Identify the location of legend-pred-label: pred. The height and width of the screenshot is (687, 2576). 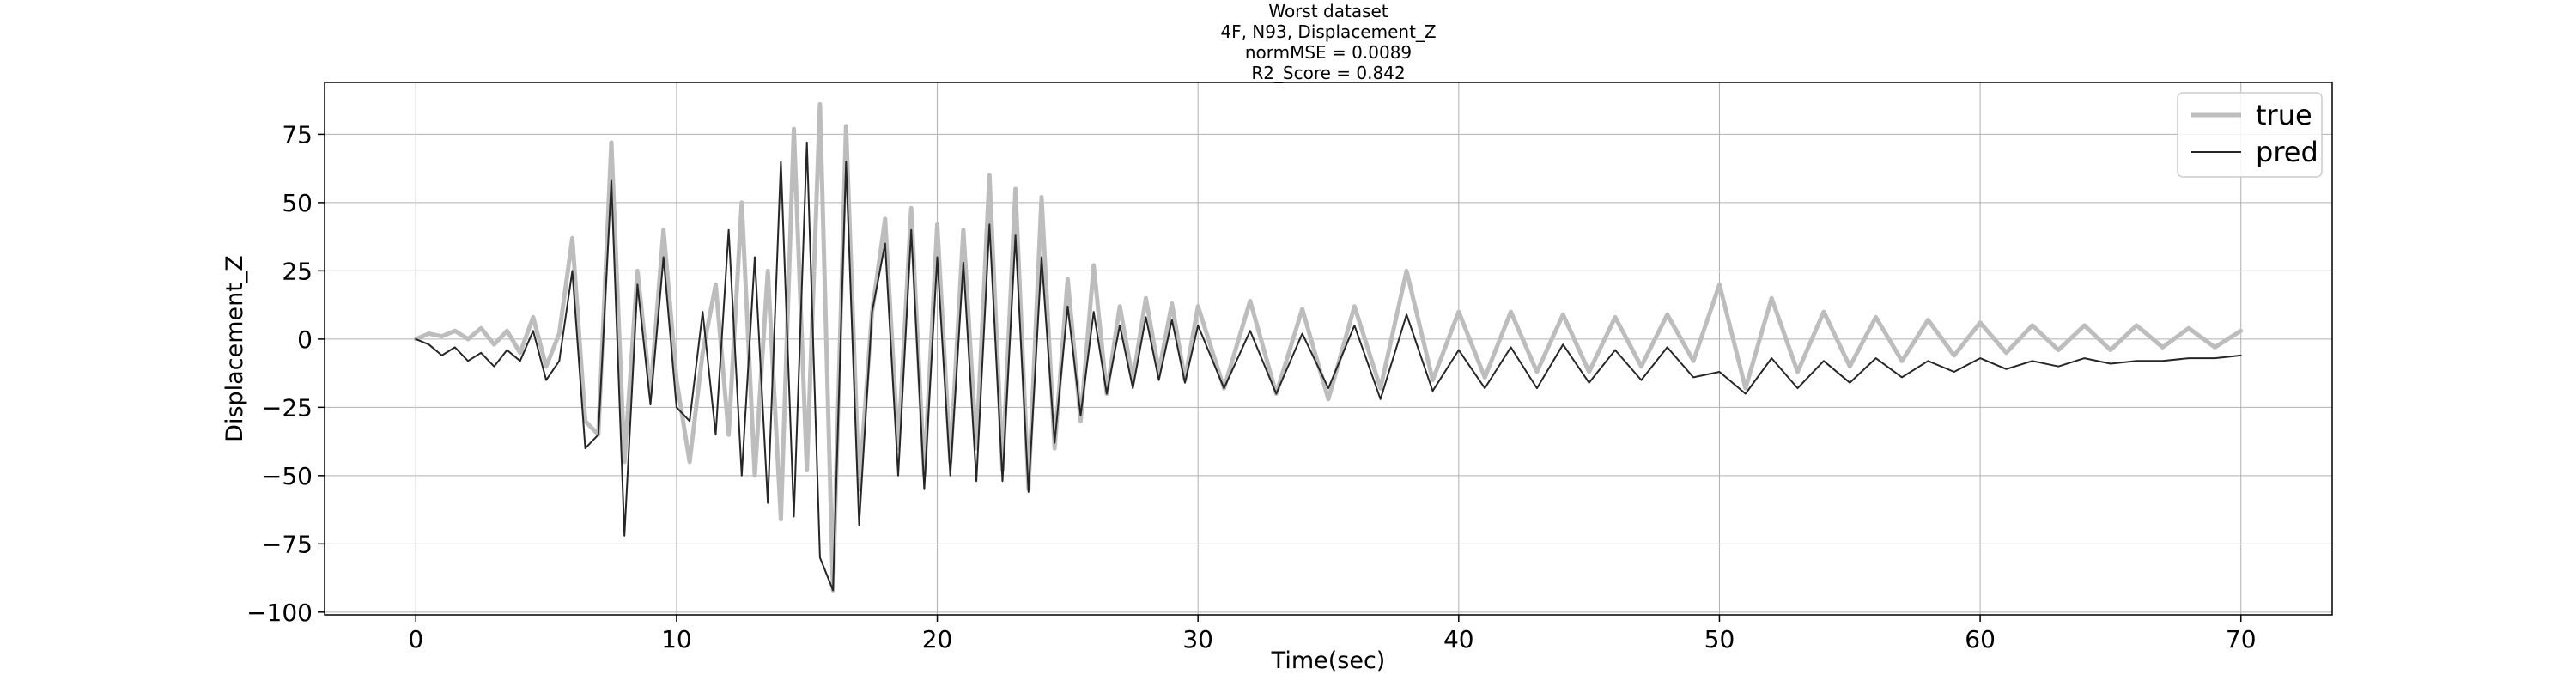
(2287, 152).